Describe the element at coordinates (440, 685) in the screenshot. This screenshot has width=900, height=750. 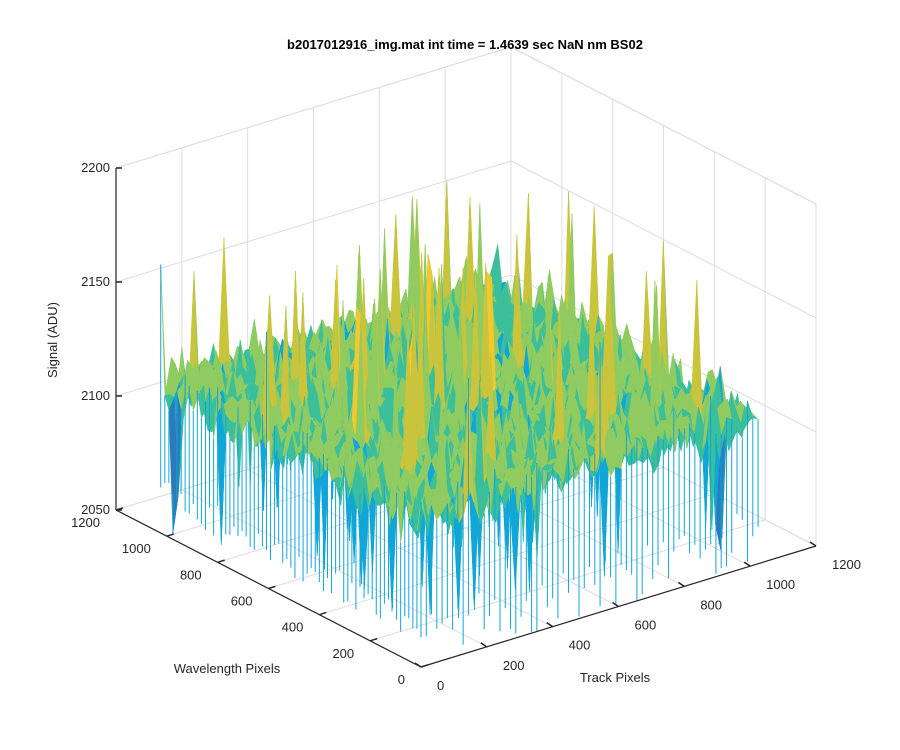
I see `x-tick-label: 0` at that location.